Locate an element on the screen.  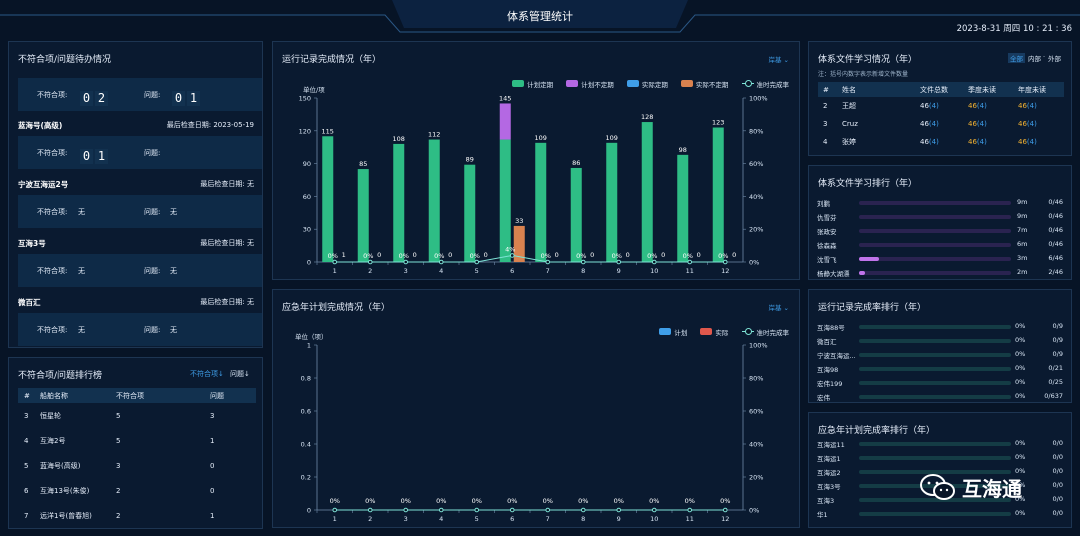
y2-tick-label: 100% is located at coordinates (758, 99).